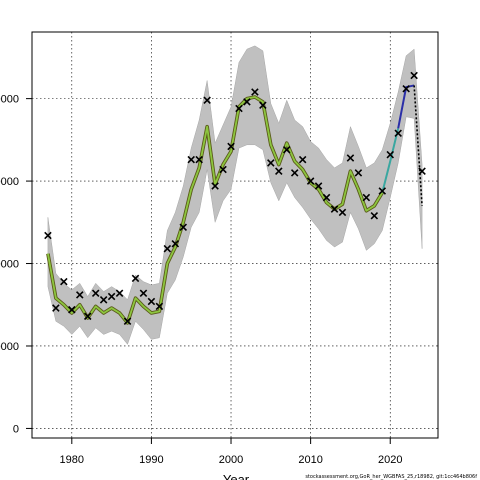  Describe the element at coordinates (72, 460) in the screenshot. I see `x-tick-label: 1980` at that location.